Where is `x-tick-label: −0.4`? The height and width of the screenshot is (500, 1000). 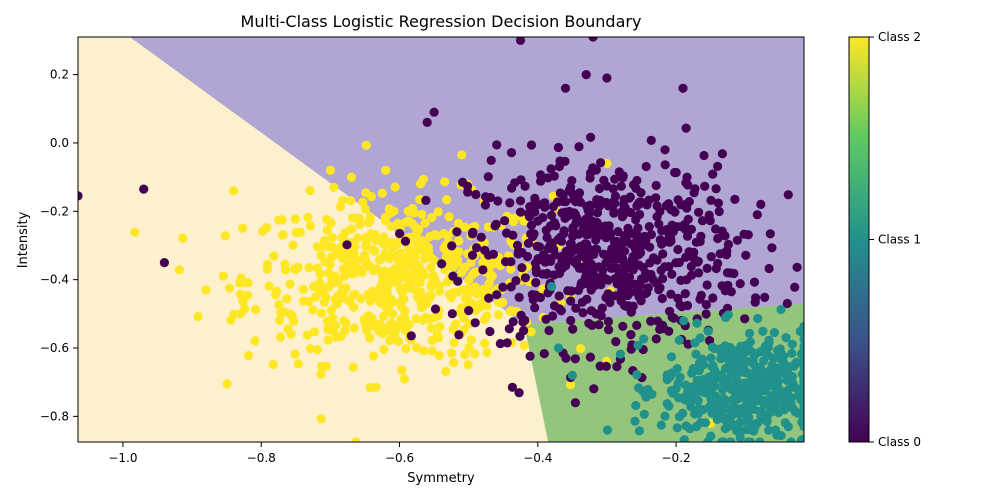
x-tick-label: −0.4 is located at coordinates (537, 458).